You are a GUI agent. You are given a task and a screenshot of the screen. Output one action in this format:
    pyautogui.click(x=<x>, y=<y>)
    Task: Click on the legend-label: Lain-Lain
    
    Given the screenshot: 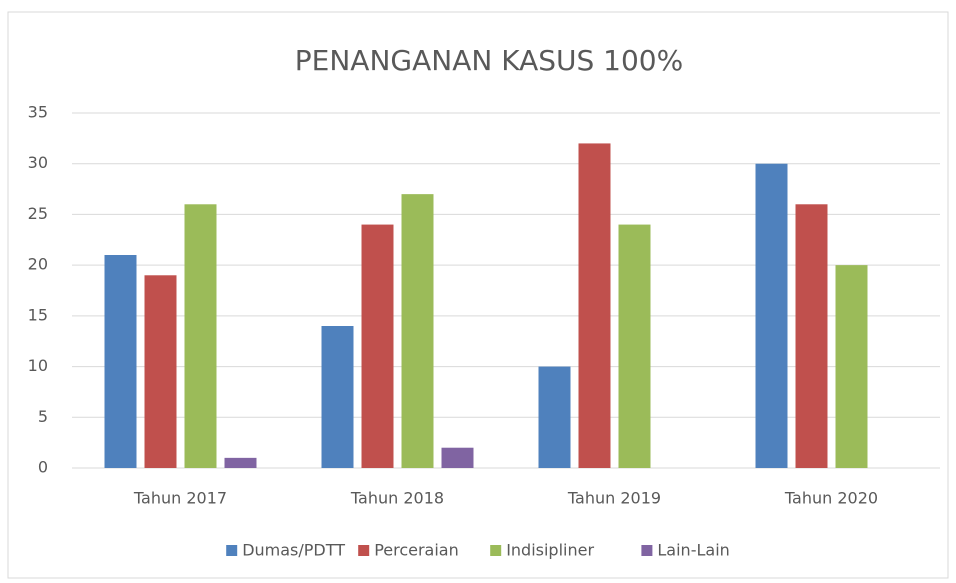 What is the action you would take?
    pyautogui.click(x=693, y=550)
    